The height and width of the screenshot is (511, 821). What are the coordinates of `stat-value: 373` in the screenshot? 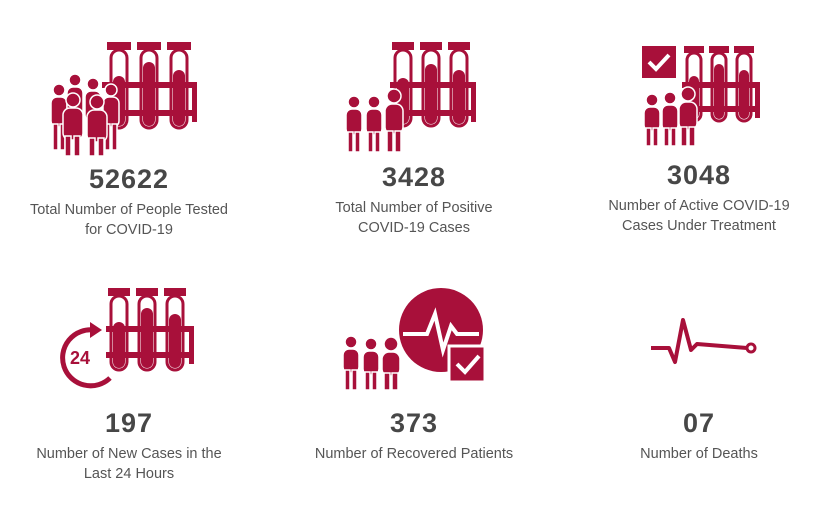 It's located at (414, 423).